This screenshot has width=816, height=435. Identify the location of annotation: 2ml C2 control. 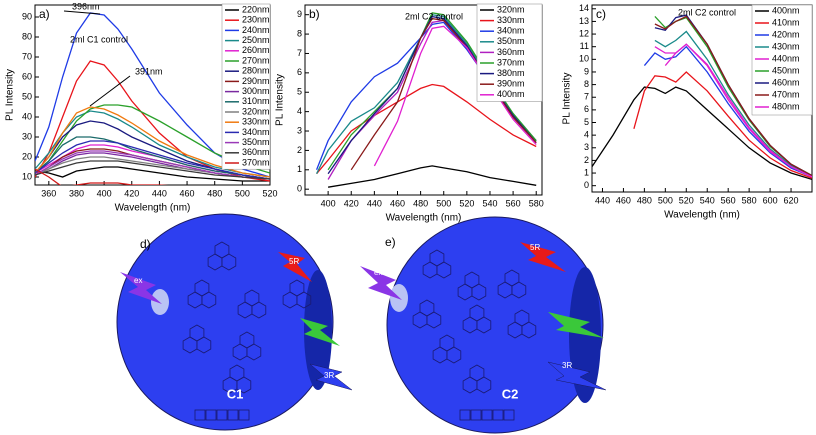
(434, 16).